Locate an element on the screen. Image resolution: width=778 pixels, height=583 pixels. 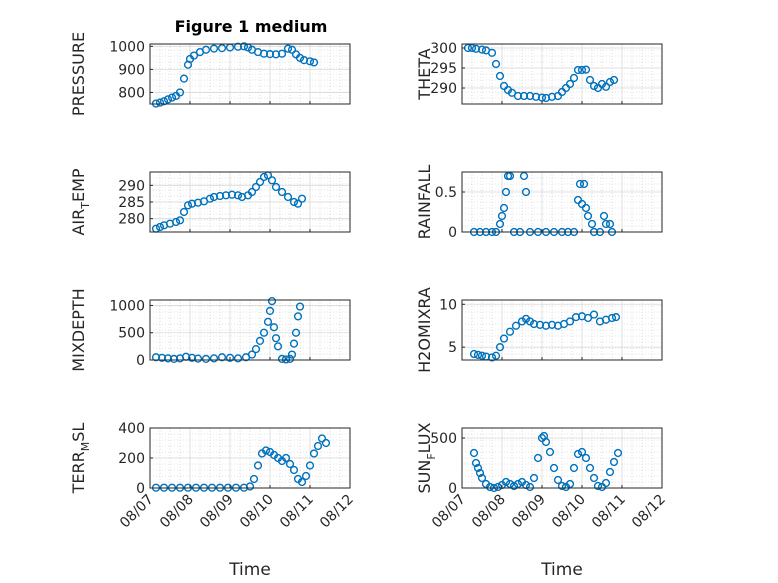
y-axis-label: PRESSURE is located at coordinates (78, 74).